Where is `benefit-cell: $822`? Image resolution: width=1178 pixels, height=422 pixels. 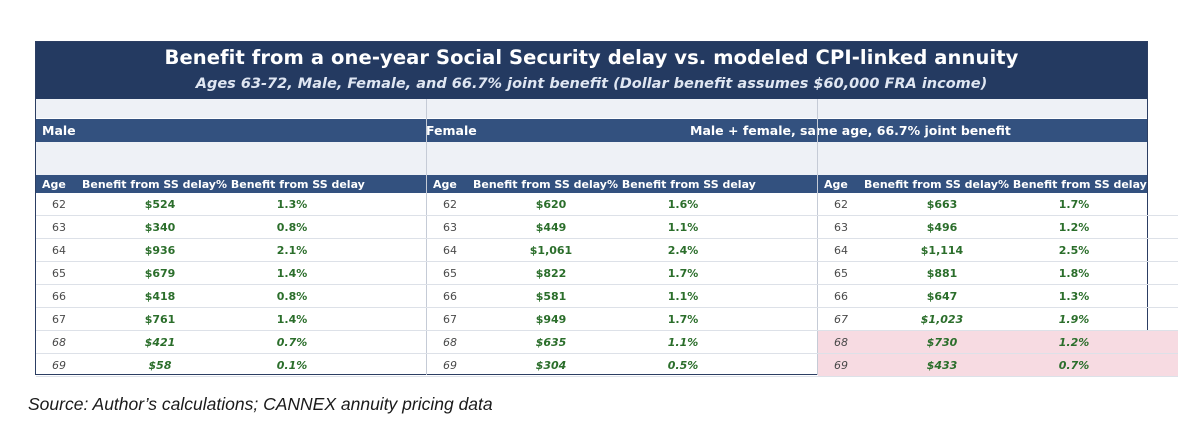 benefit-cell: $822 is located at coordinates (551, 273).